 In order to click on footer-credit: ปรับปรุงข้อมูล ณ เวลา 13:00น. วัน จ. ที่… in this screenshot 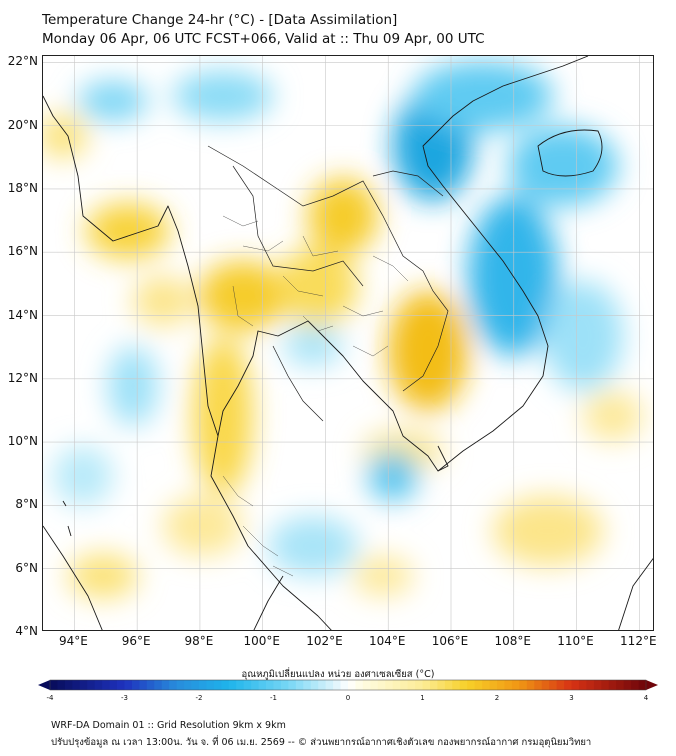, I will do `click(321, 742)`.